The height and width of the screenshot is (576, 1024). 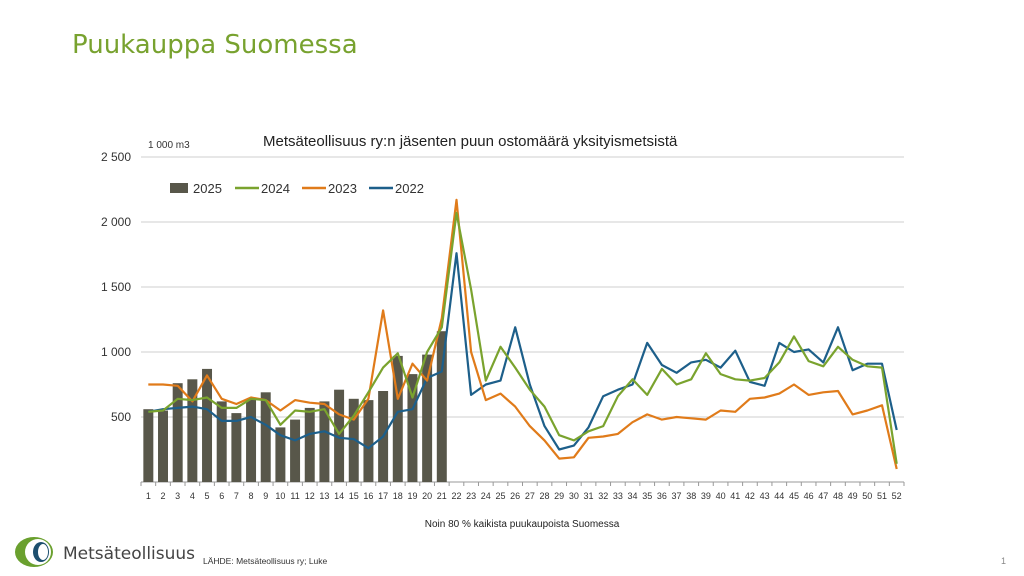 What do you see at coordinates (148, 496) in the screenshot?
I see `x-tick-label: 1` at bounding box center [148, 496].